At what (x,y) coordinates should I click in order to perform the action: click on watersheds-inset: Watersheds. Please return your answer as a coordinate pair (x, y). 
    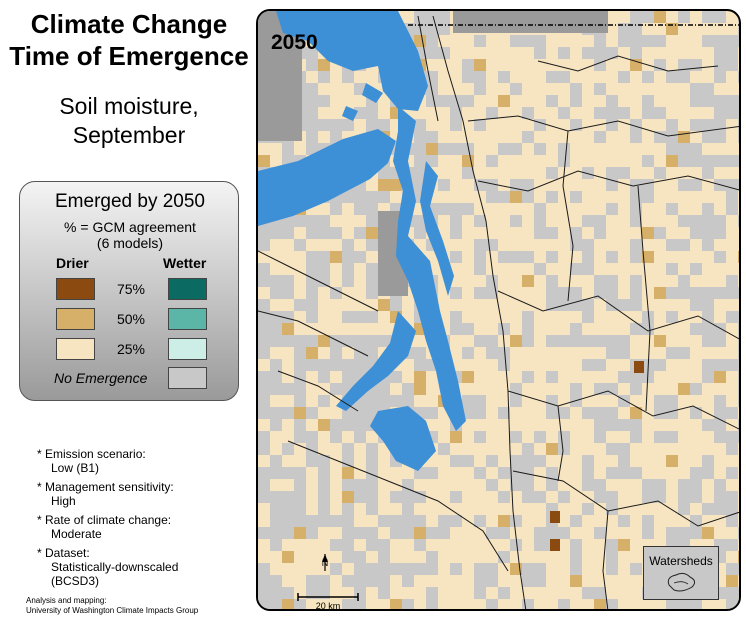
    Looking at the image, I should click on (681, 573).